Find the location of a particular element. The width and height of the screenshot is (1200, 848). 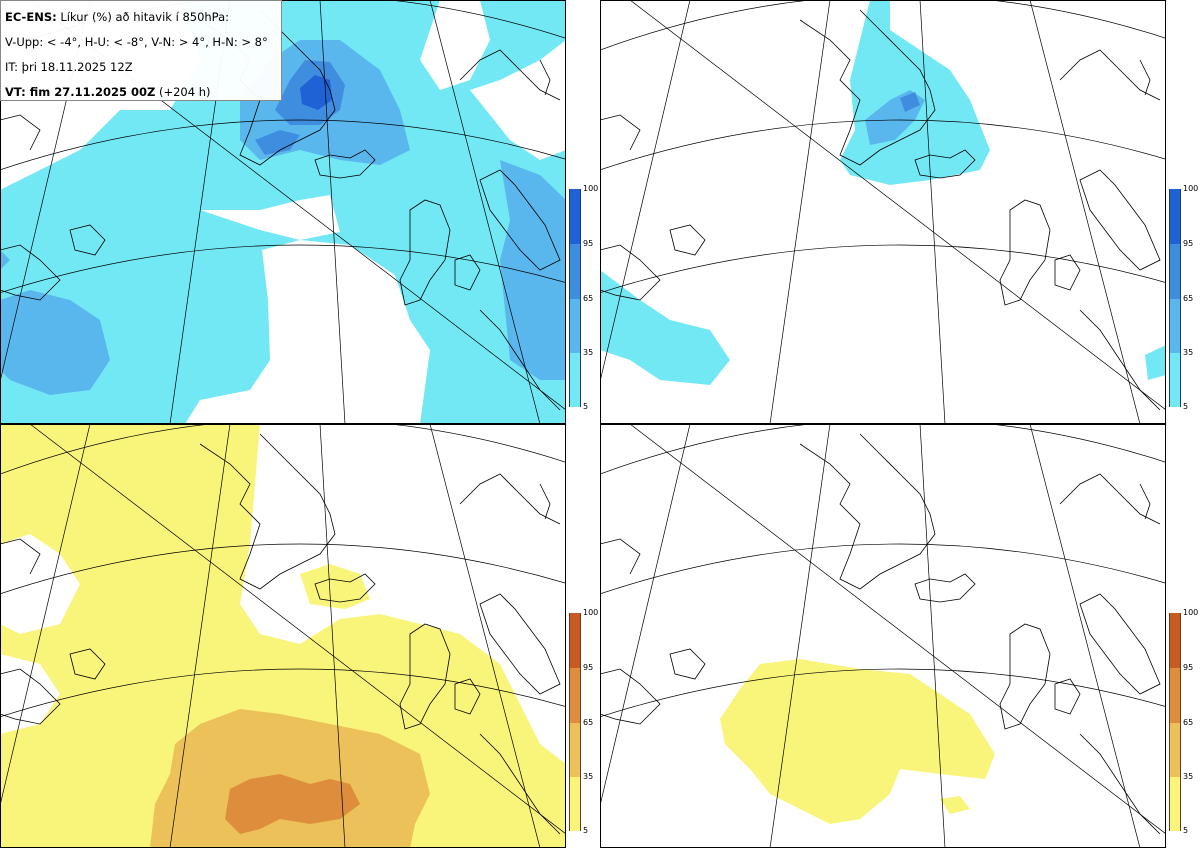

colorbar-lower-right: 100 95 65 35 5 is located at coordinates (1183, 722).